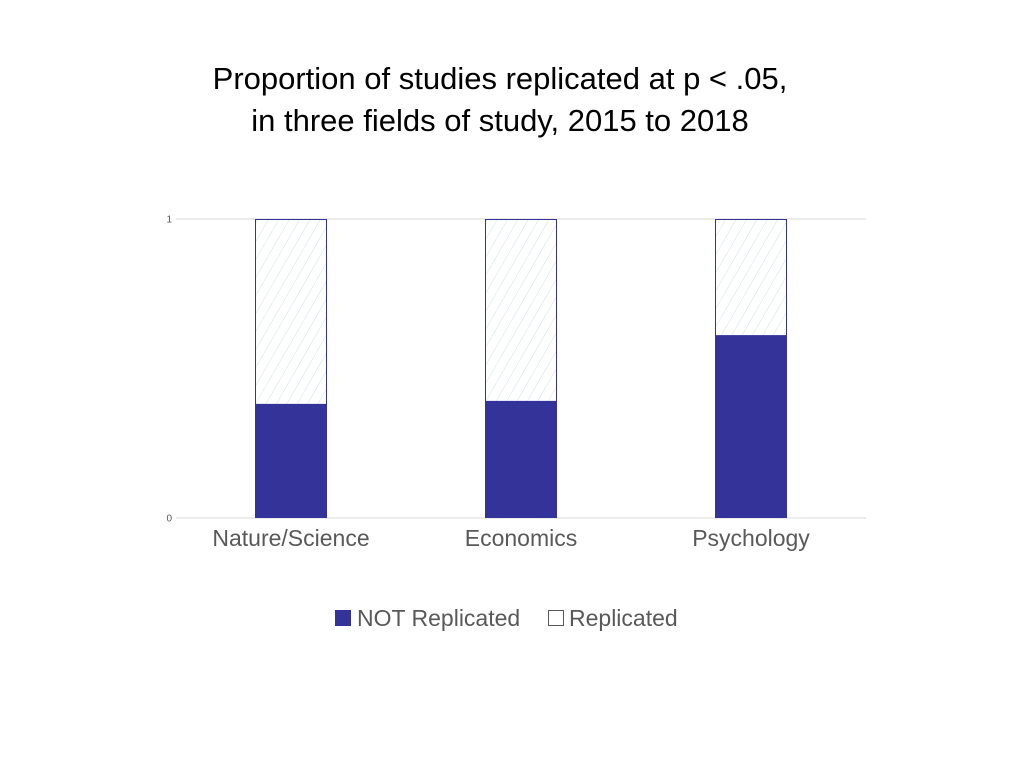  Describe the element at coordinates (751, 538) in the screenshot. I see `x-tick-label: Psychology` at that location.